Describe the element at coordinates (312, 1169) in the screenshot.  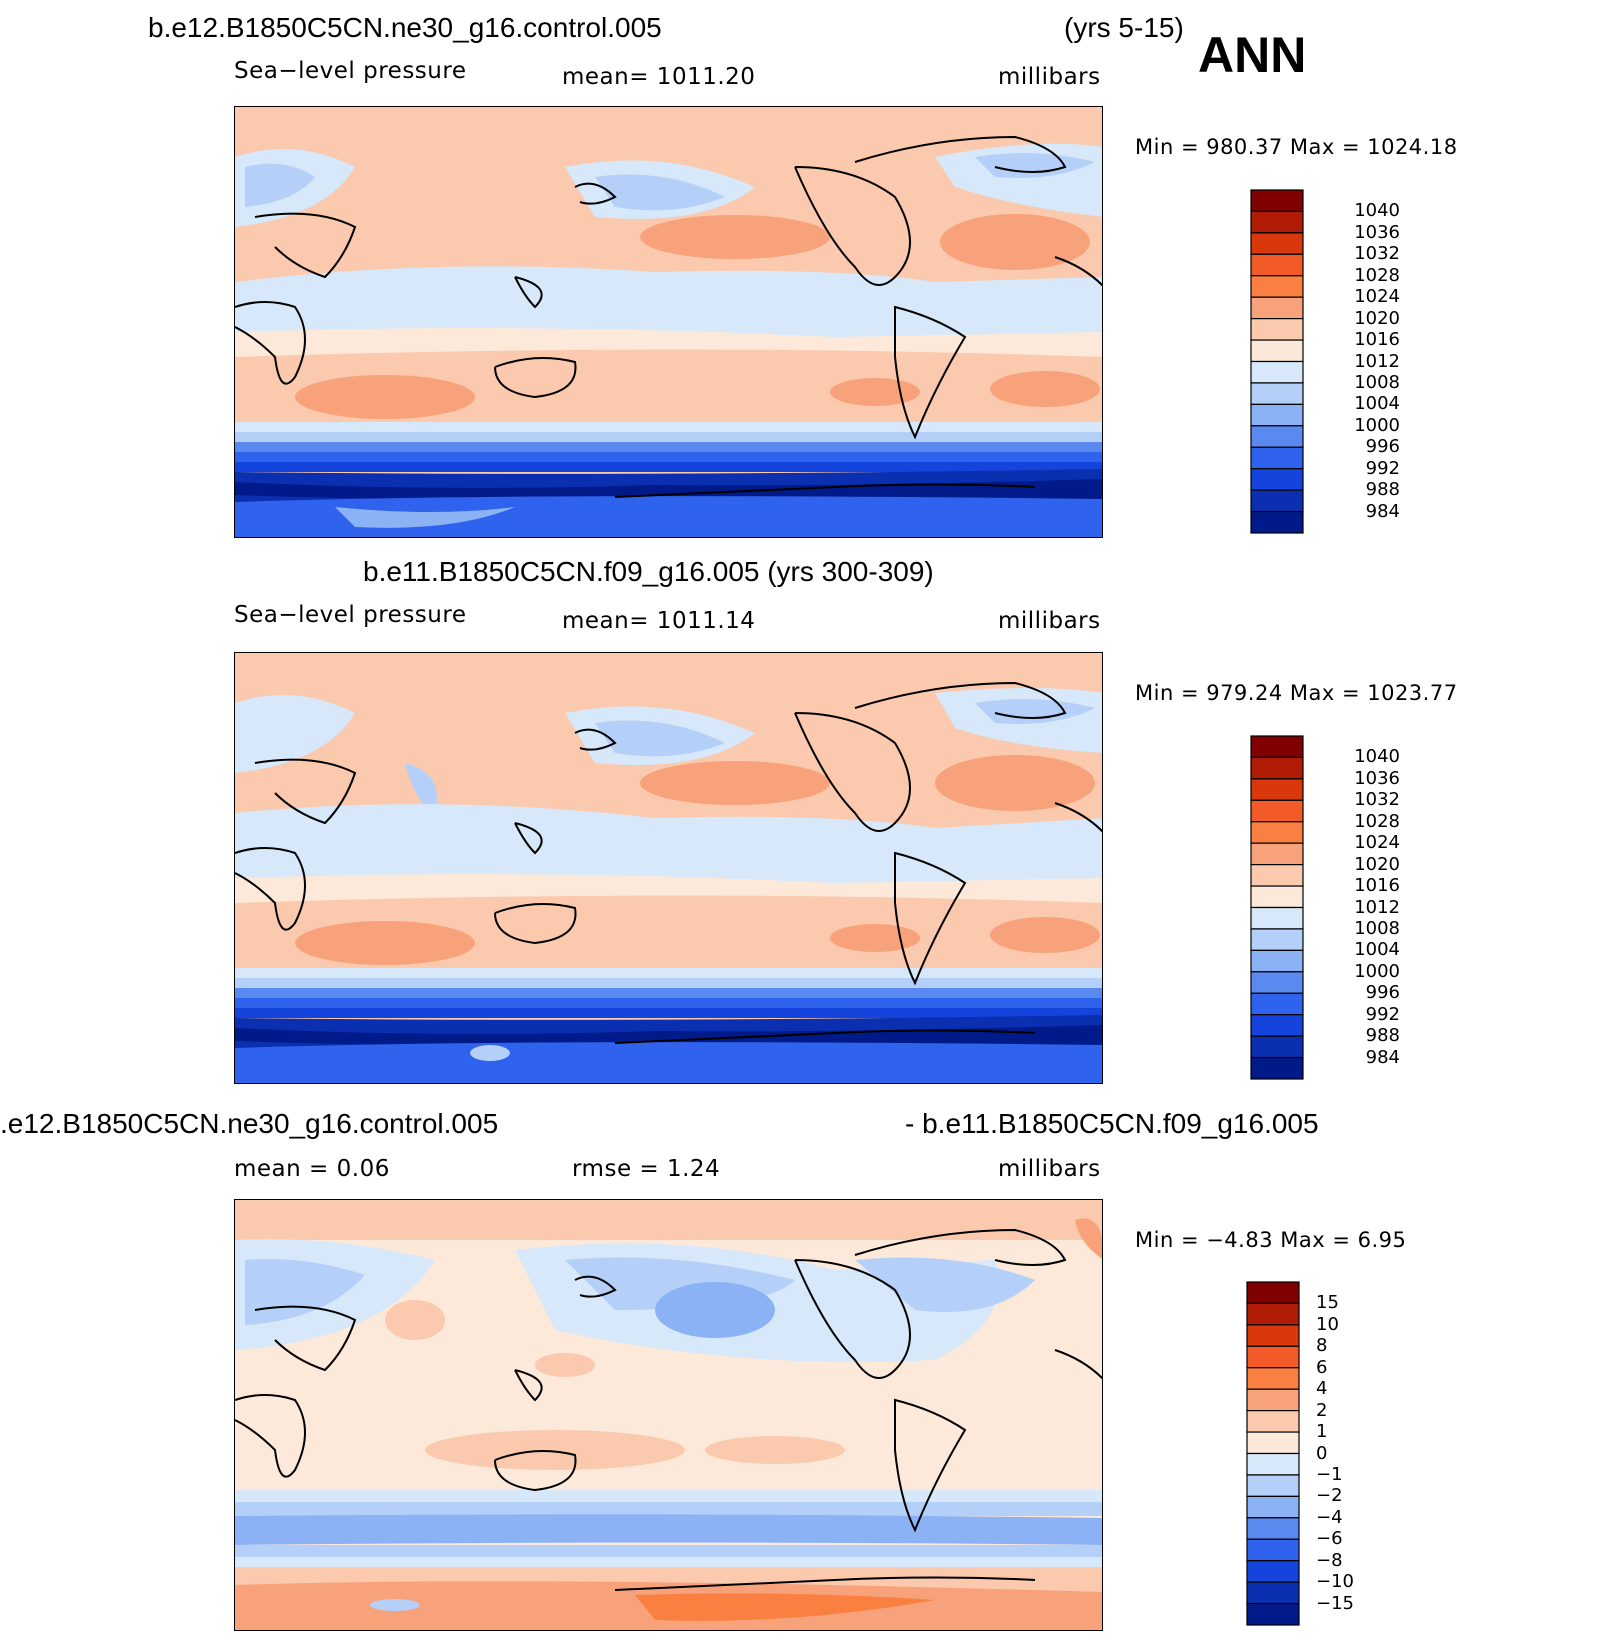
I see `panel3-mean: mean = 0.06` at that location.